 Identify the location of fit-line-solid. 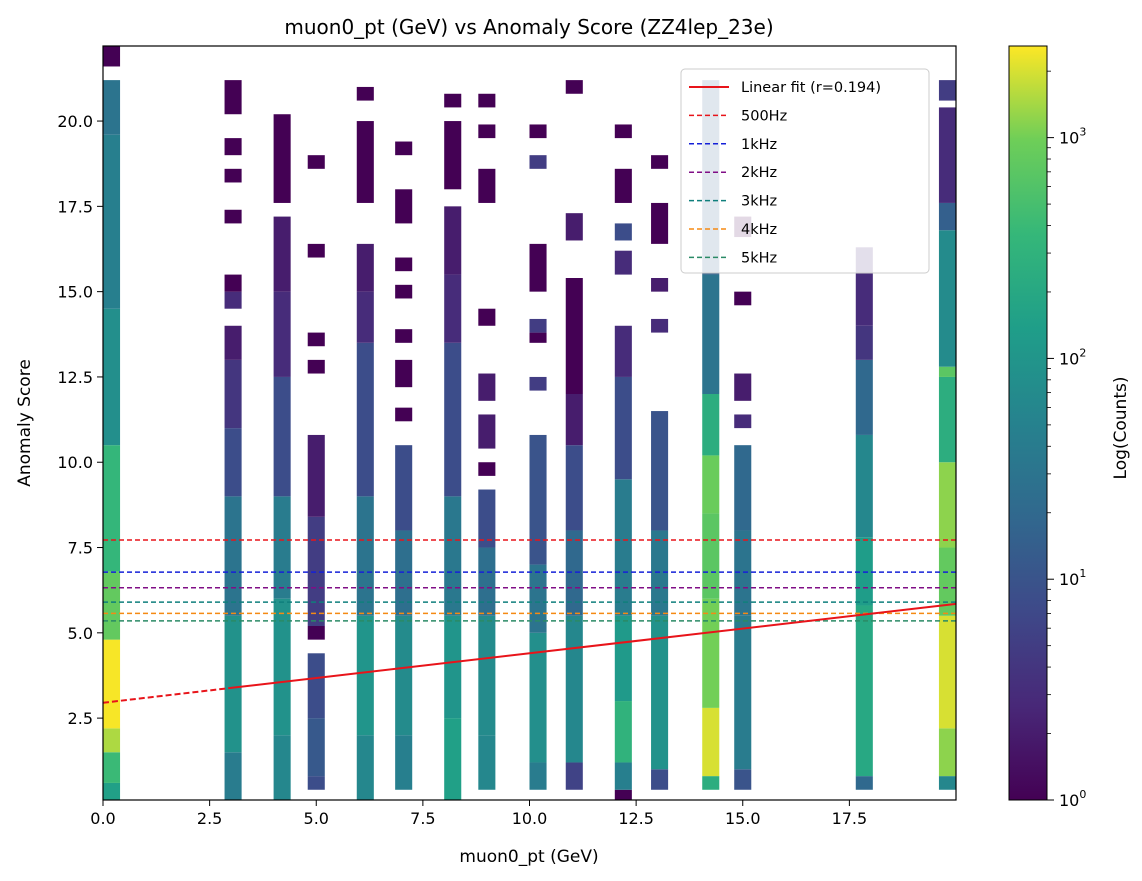
(593, 645).